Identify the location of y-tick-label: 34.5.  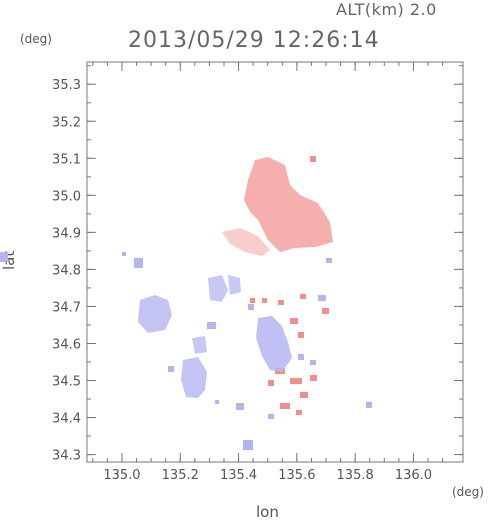
(66, 382).